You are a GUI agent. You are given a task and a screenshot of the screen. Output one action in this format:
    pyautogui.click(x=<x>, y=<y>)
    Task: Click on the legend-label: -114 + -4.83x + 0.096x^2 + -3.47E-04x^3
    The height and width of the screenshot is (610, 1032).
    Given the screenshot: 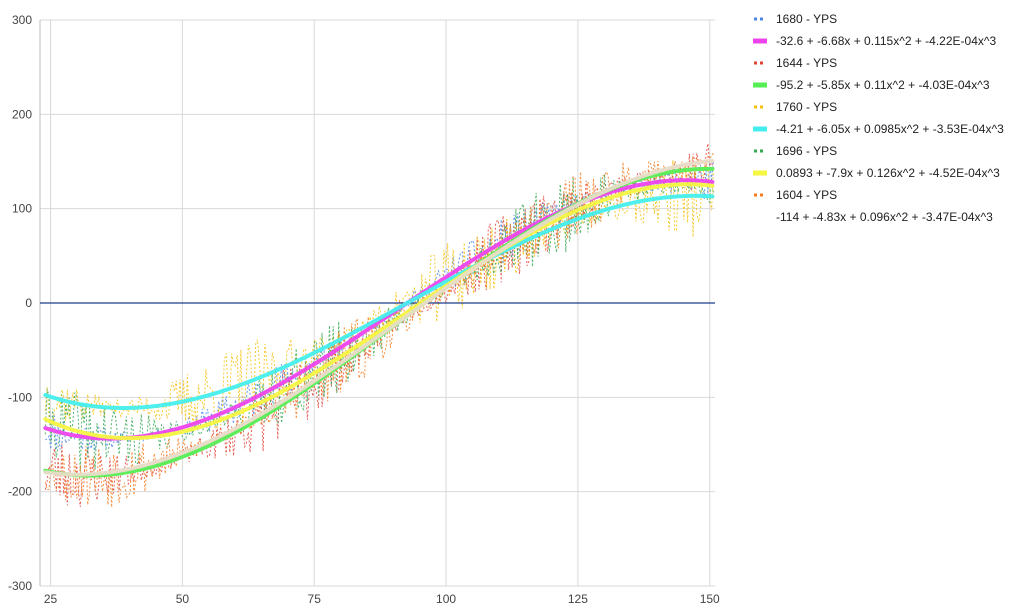 What is the action you would take?
    pyautogui.click(x=884, y=217)
    